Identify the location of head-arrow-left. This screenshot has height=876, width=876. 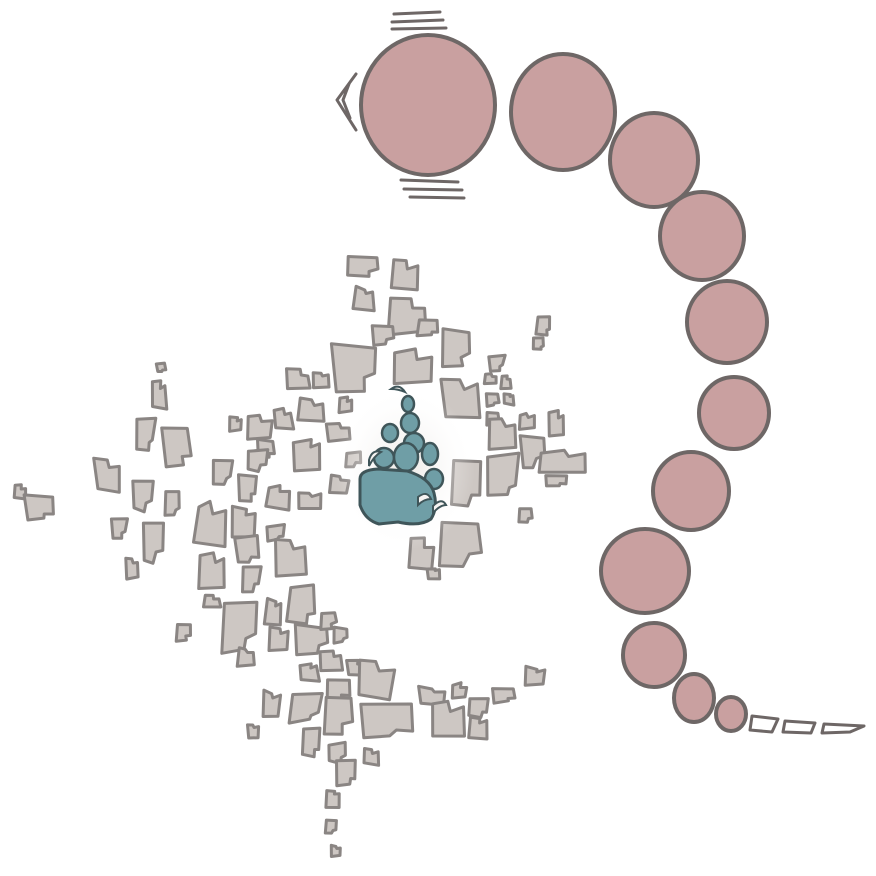
(346, 102).